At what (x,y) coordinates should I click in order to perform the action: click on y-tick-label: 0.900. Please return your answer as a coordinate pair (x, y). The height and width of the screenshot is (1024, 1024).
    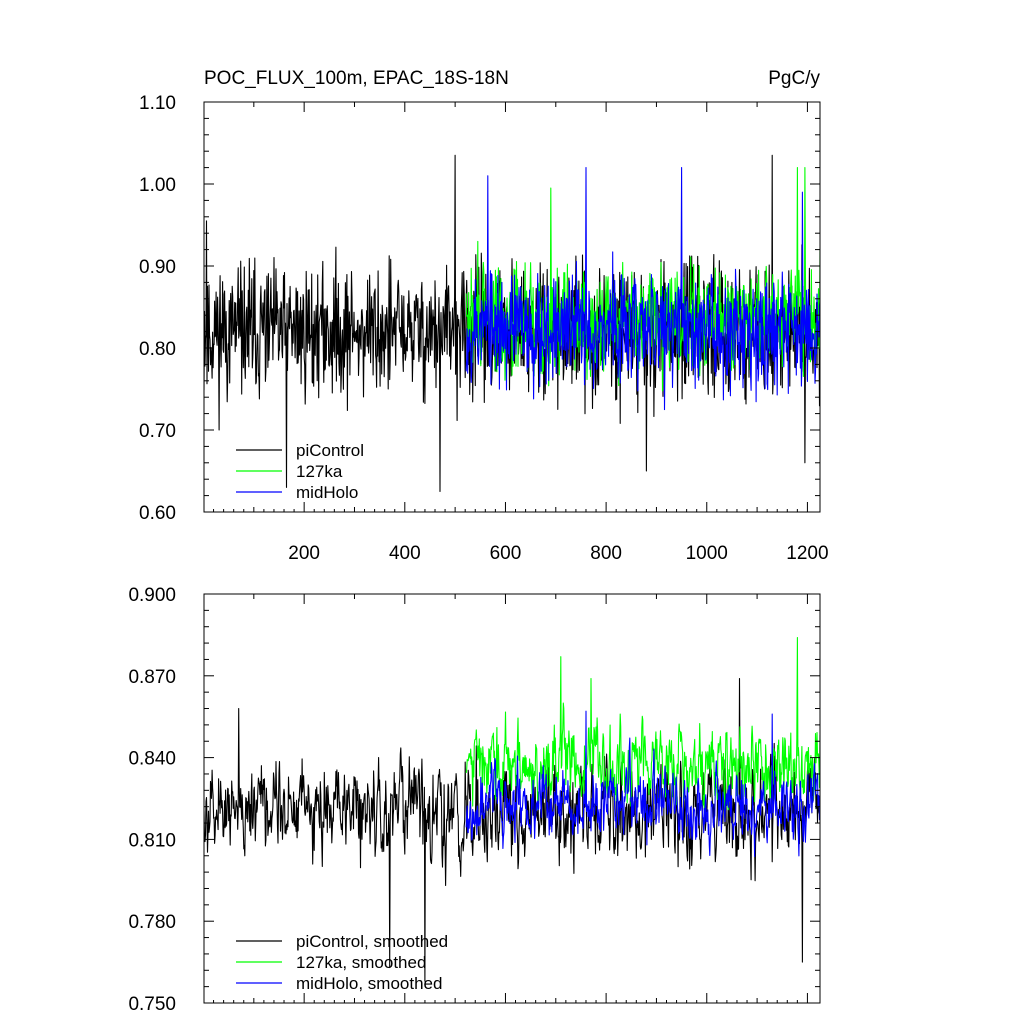
    Looking at the image, I should click on (152, 595).